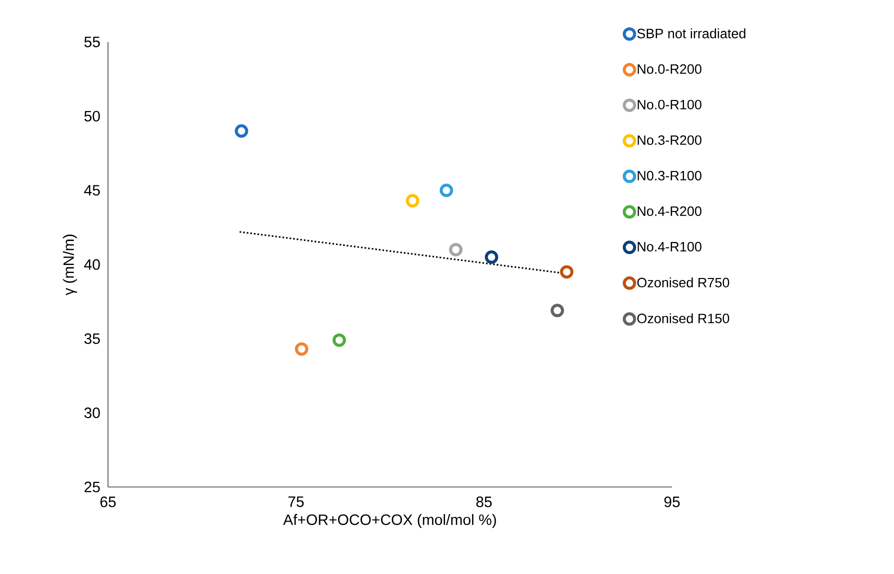 The height and width of the screenshot is (574, 894). What do you see at coordinates (670, 105) in the screenshot?
I see `legend-label: No.0-R100` at bounding box center [670, 105].